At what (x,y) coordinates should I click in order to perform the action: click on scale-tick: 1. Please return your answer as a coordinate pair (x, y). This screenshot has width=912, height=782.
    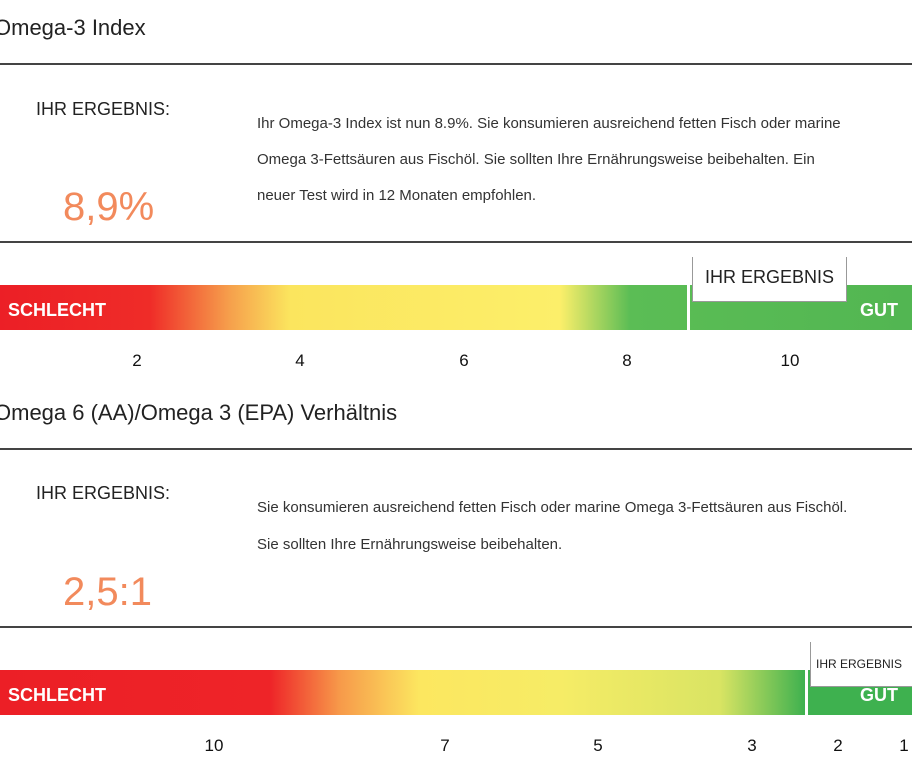
    Looking at the image, I should click on (904, 745).